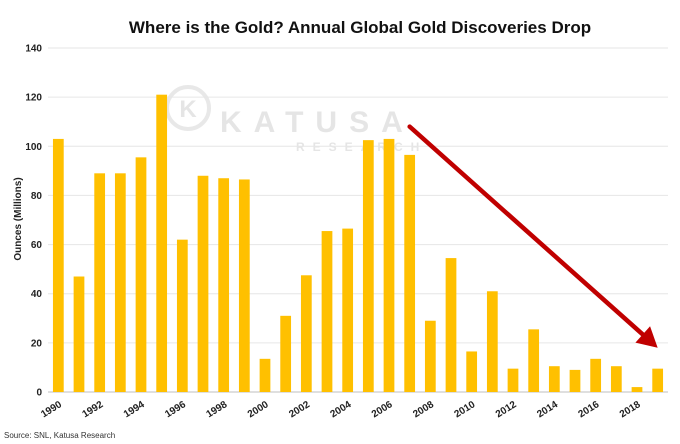 The image size is (680, 444). I want to click on y-tick-label: 100, so click(33, 147).